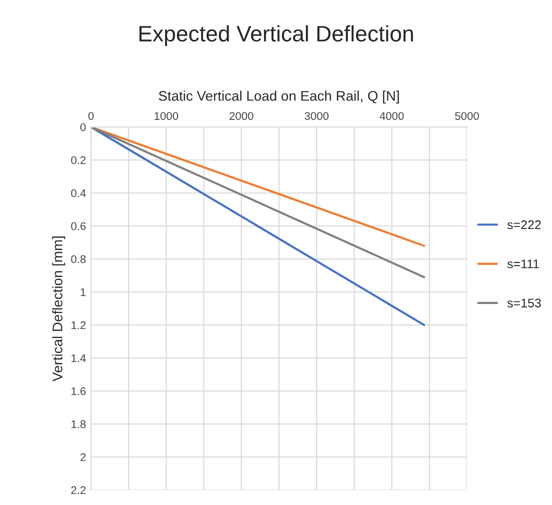 The height and width of the screenshot is (505, 552). I want to click on y-tick-label: 0.4, so click(78, 193).